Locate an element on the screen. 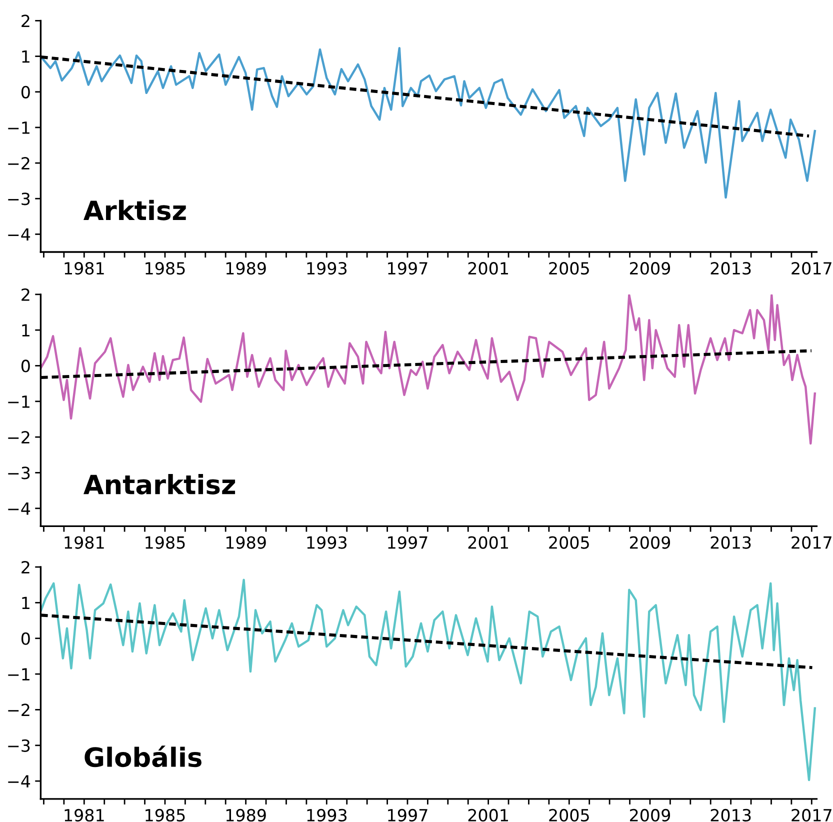 The height and width of the screenshot is (822, 833). annotation: Globális is located at coordinates (143, 757).